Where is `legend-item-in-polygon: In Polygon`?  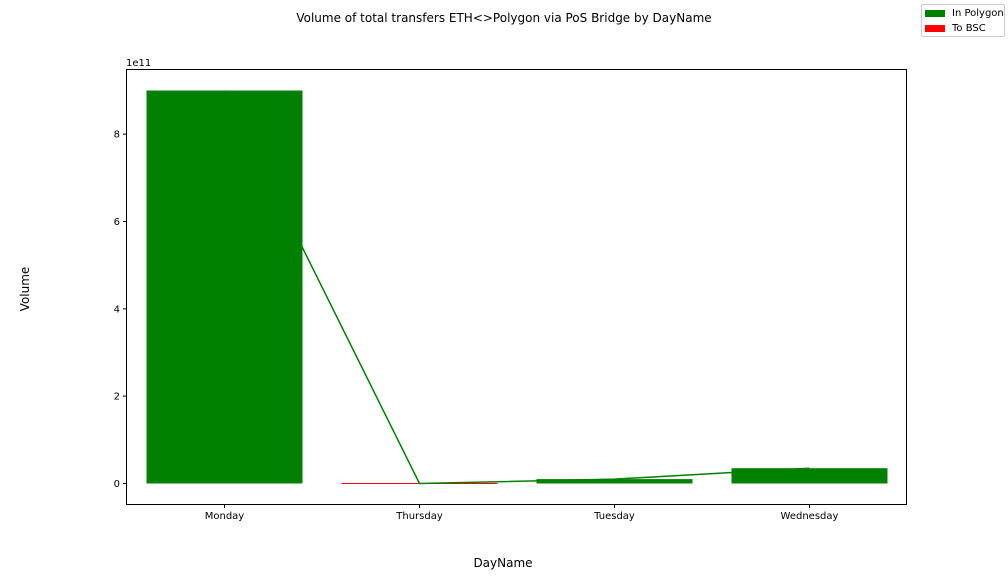 legend-item-in-polygon: In Polygon is located at coordinates (964, 13).